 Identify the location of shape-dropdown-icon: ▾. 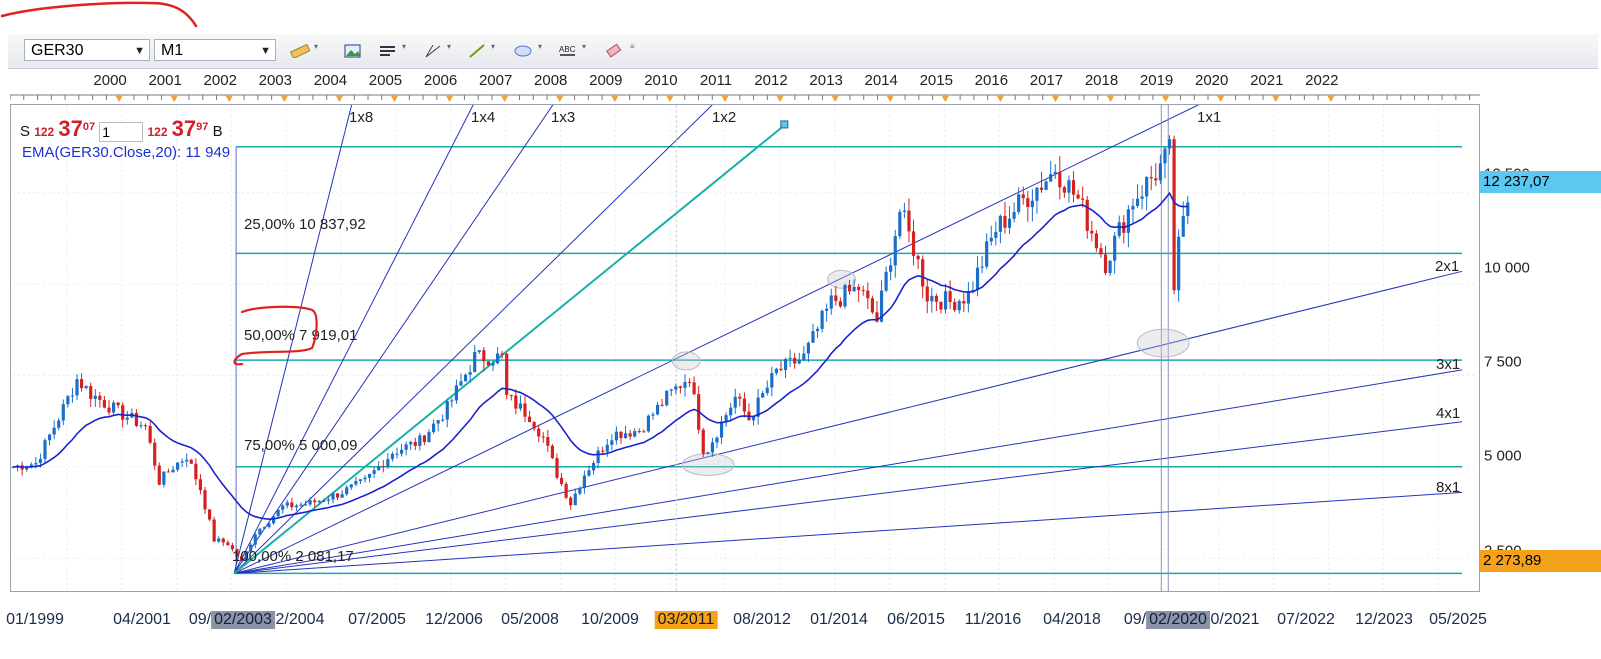
(540, 46).